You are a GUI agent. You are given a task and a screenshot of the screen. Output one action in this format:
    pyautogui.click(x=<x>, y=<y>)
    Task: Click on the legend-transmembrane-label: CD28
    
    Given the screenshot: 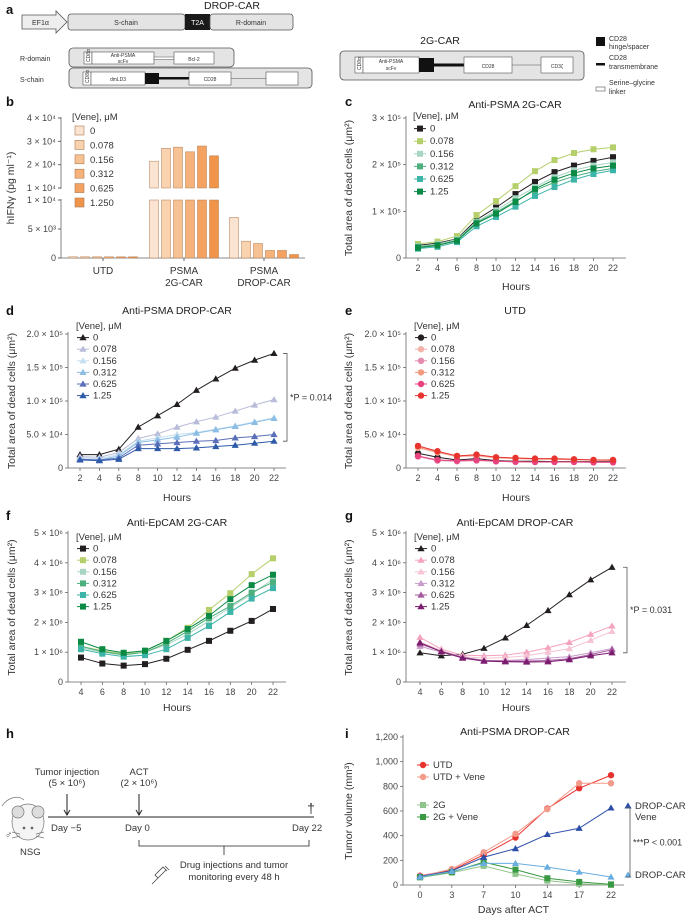 What is the action you would take?
    pyautogui.click(x=618, y=58)
    